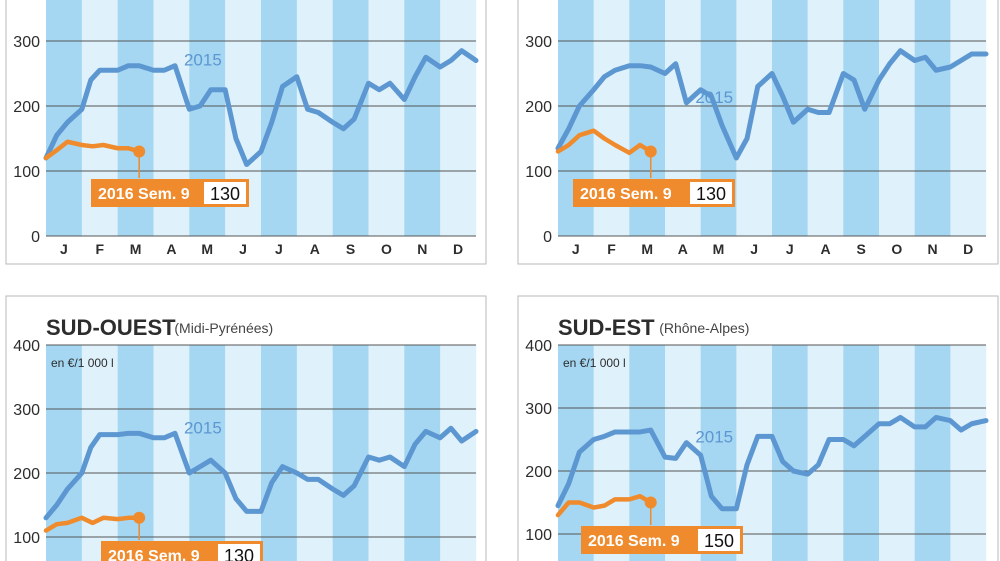 This screenshot has height=561, width=1000. I want to click on chart-region-note: (Midi-Pyrénées), so click(223, 328).